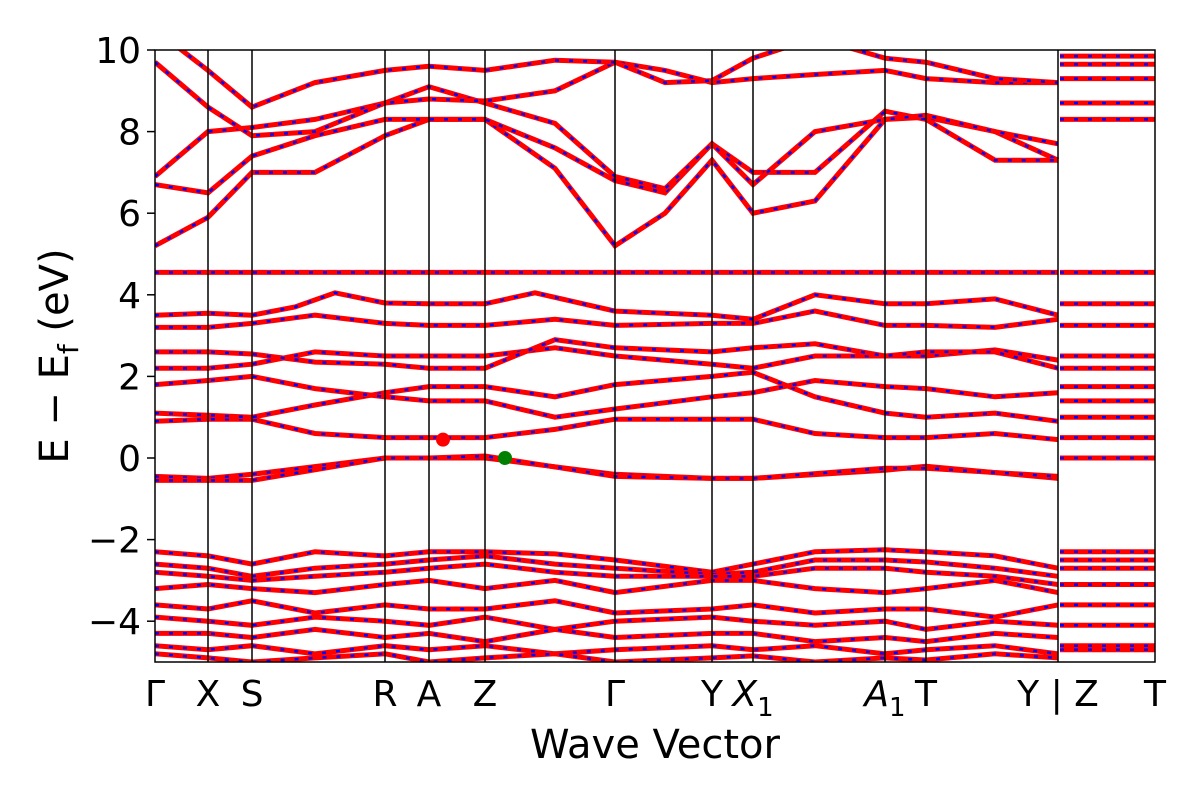 The height and width of the screenshot is (800, 1200). What do you see at coordinates (607, 319) in the screenshot?
I see `band-7-blue` at bounding box center [607, 319].